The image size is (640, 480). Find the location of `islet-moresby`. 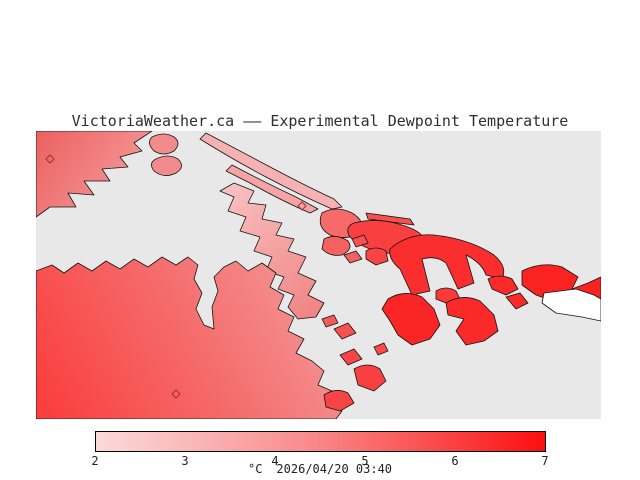

islet-moresby is located at coordinates (345, 331).